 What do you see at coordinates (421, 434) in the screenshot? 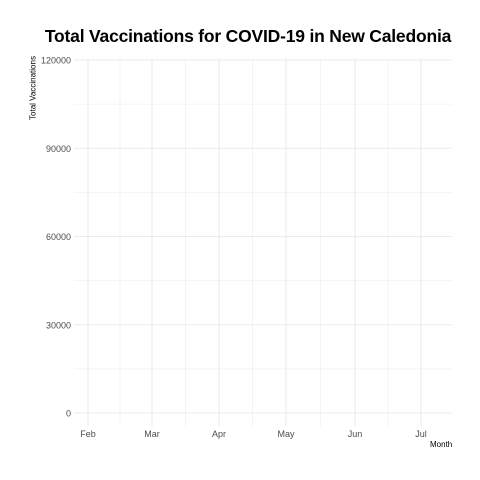
I see `x-tick-label: Jul` at bounding box center [421, 434].